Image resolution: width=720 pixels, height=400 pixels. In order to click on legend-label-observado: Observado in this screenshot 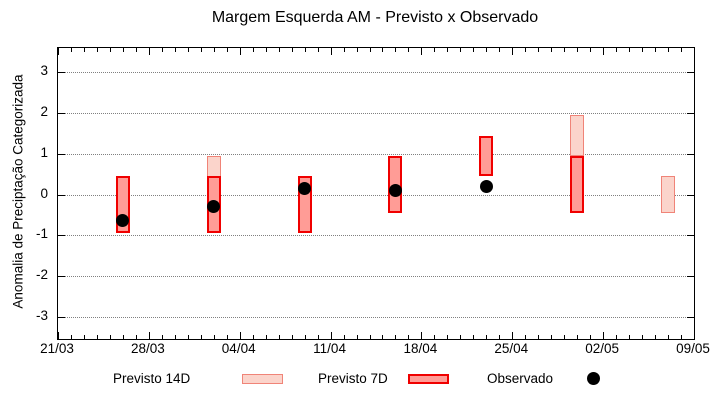, I will do `click(520, 378)`.